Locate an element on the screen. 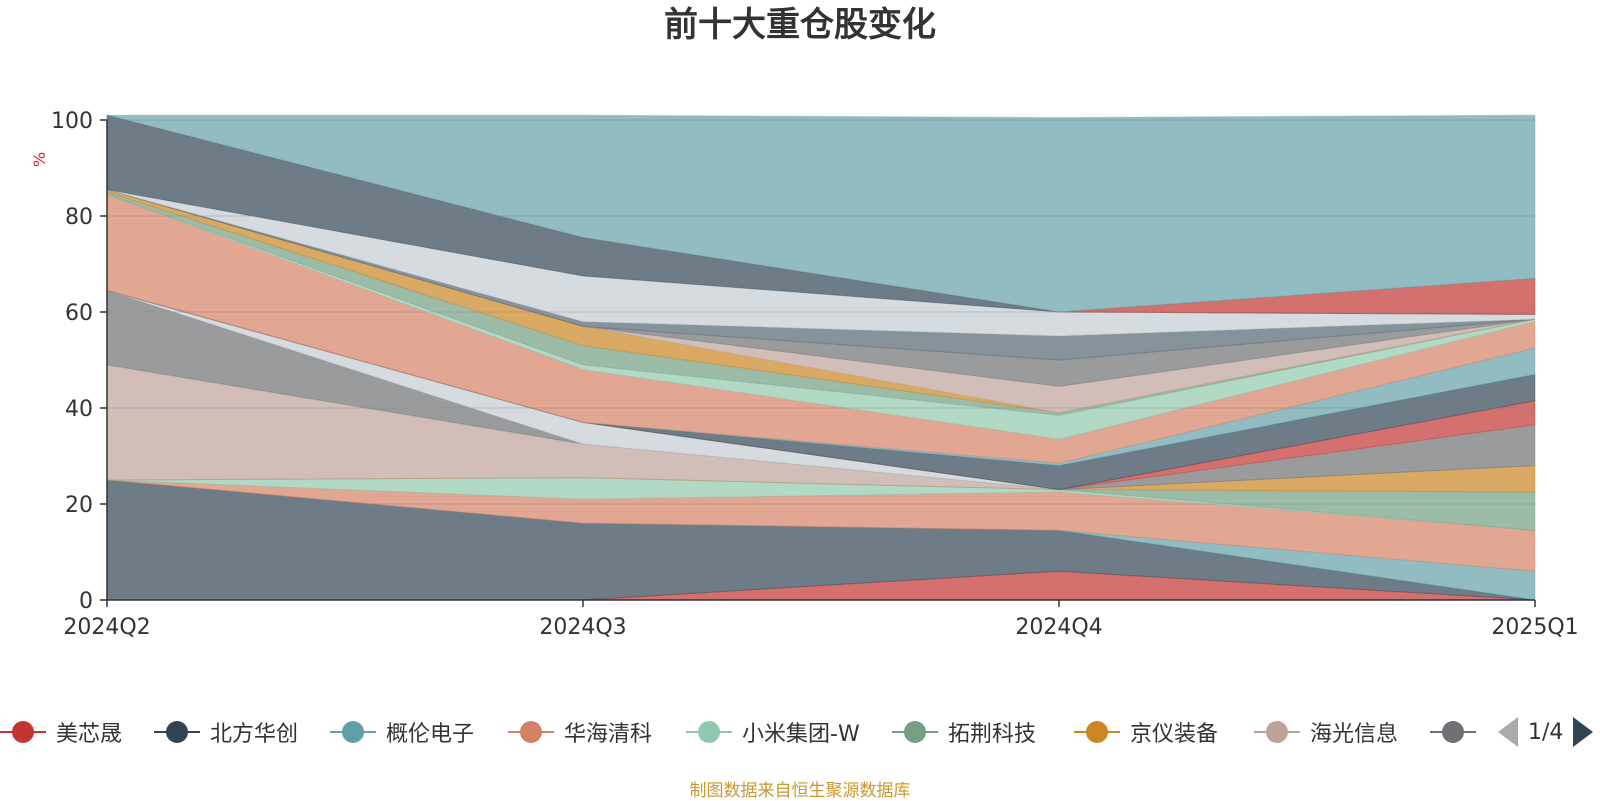  legend-item is located at coordinates (1453, 732).